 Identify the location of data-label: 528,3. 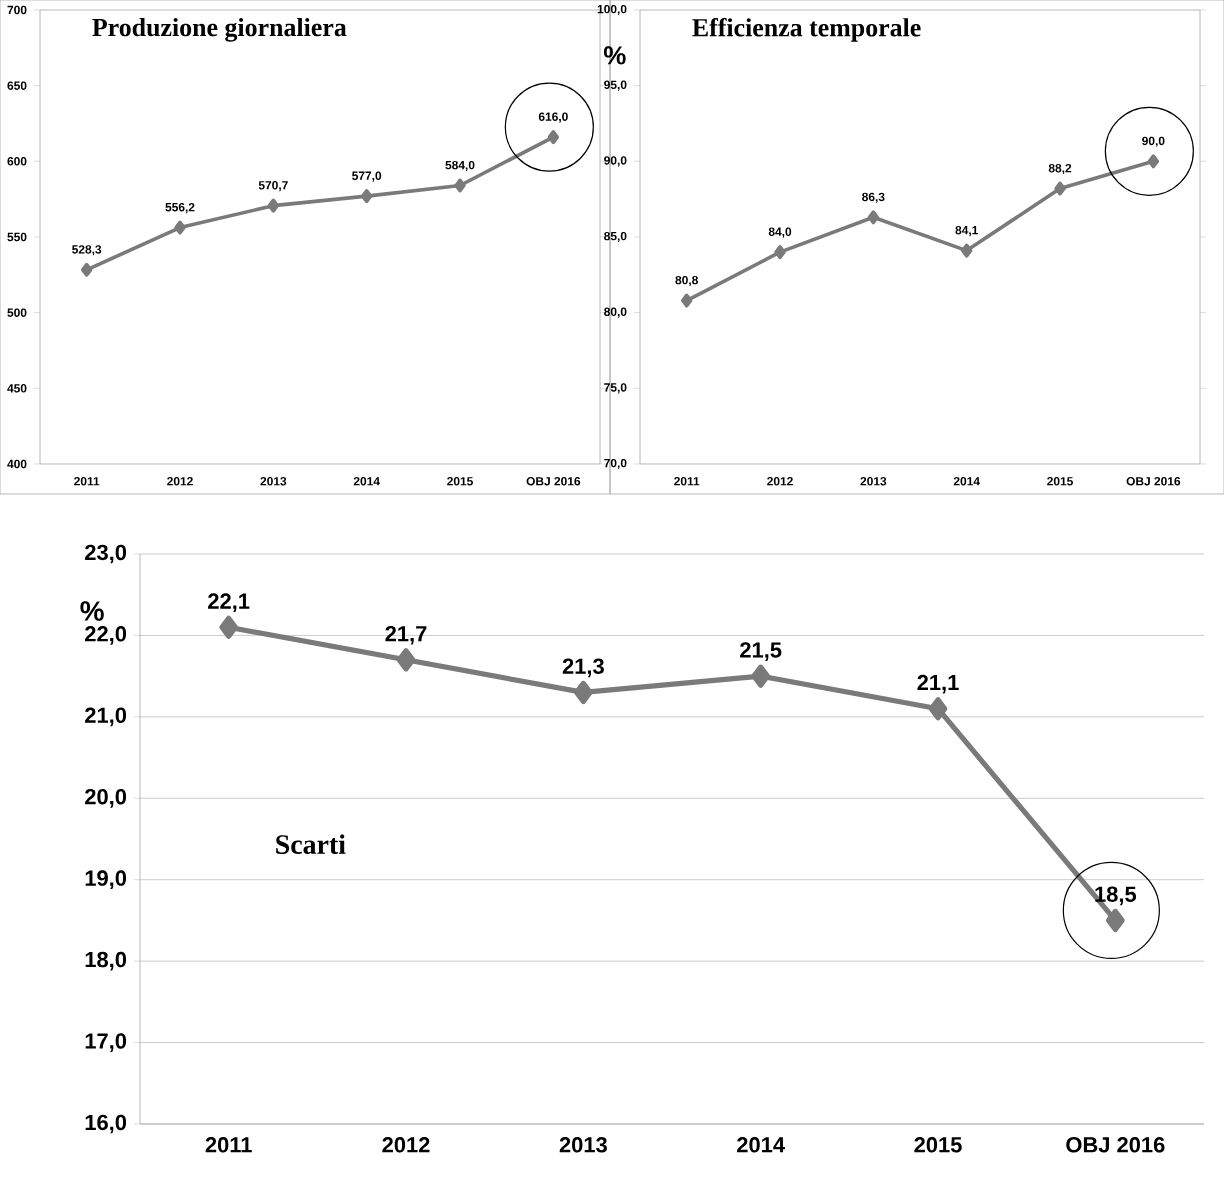
(87, 250).